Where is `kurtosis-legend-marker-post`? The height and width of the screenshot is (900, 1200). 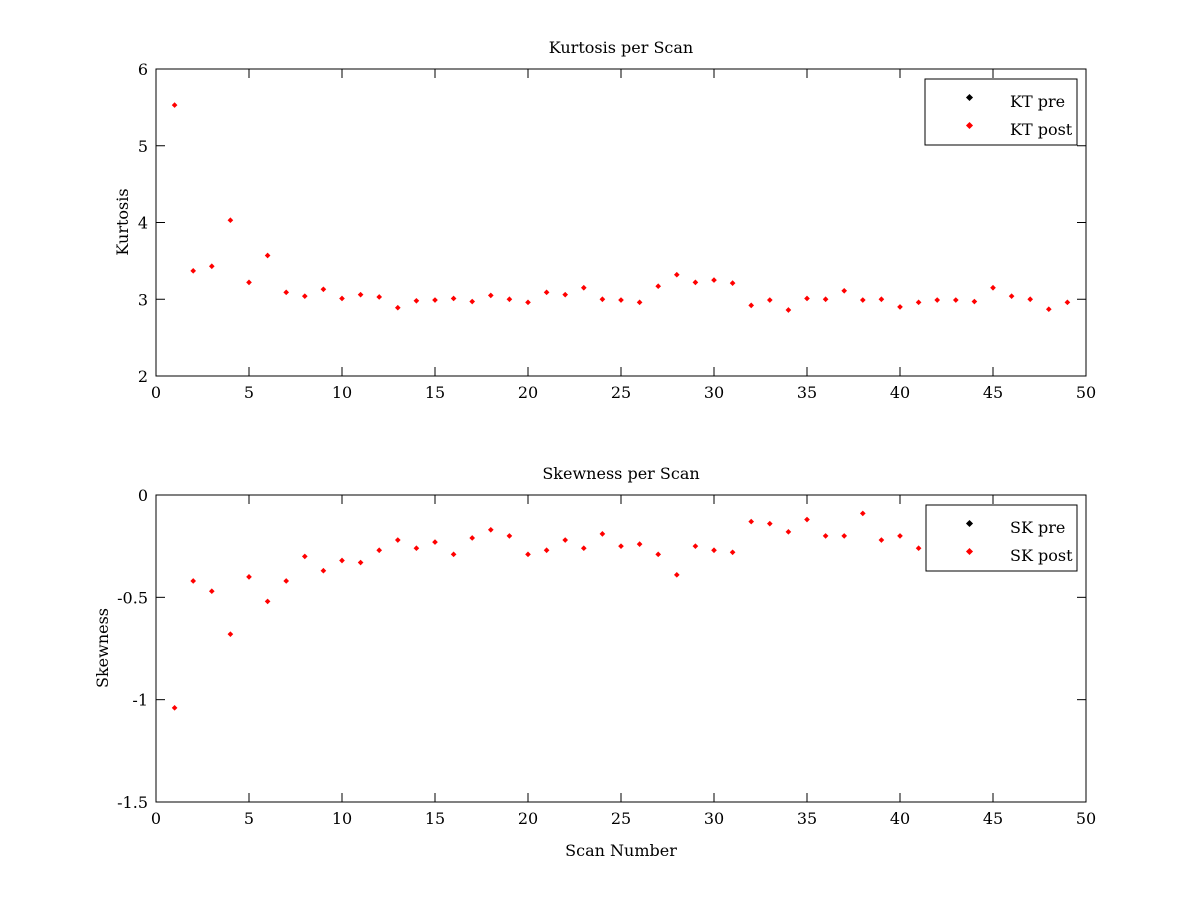 kurtosis-legend-marker-post is located at coordinates (969, 125).